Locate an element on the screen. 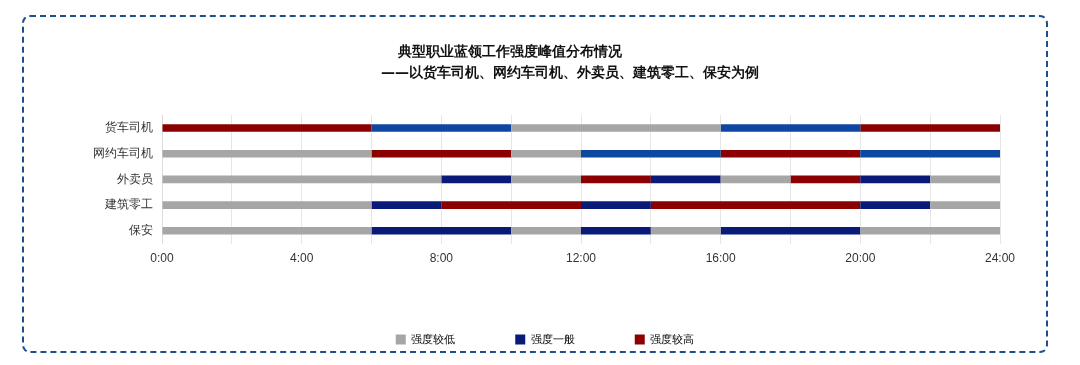 The image size is (1080, 365). y-tick-label: 建筑零工 is located at coordinates (128, 204).